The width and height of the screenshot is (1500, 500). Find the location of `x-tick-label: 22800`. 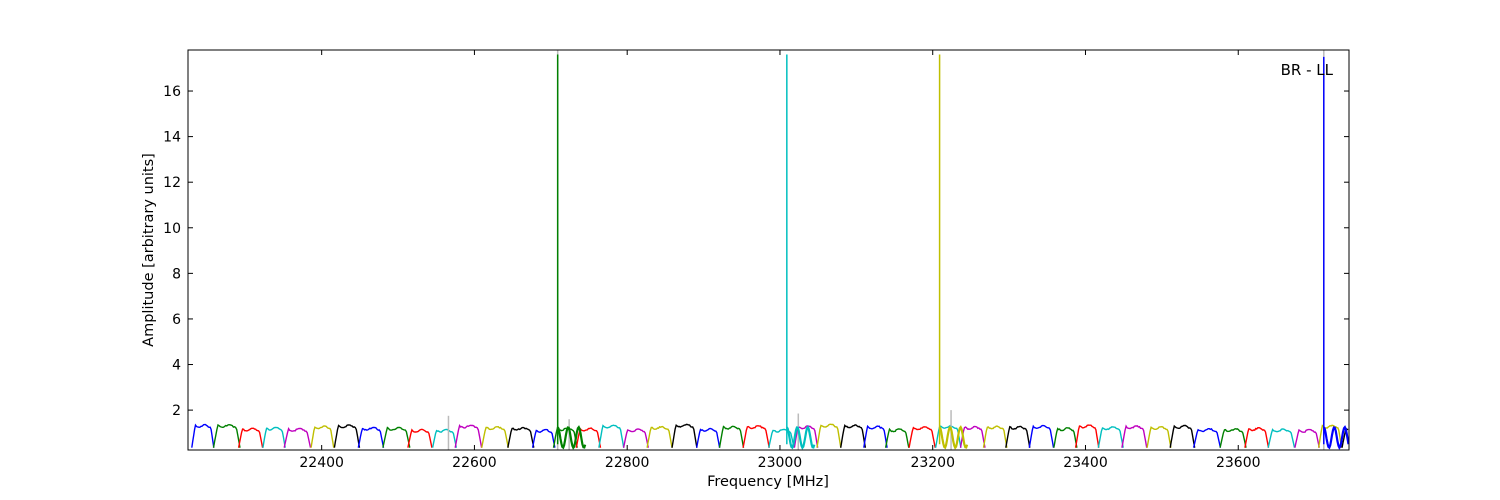

x-tick-label: 22800 is located at coordinates (627, 463).